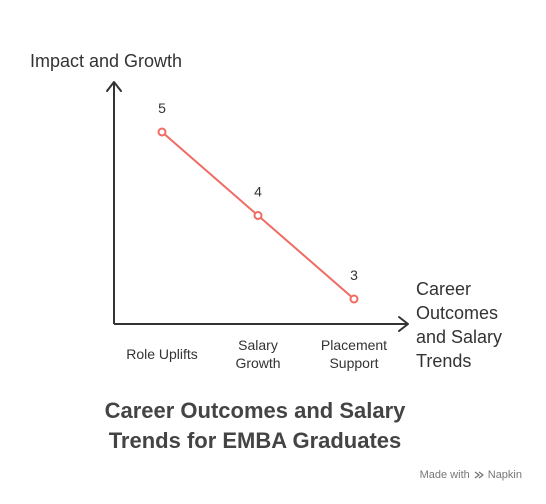 The height and width of the screenshot is (504, 546). What do you see at coordinates (162, 354) in the screenshot?
I see `x-tick-label: Role Uplifts` at bounding box center [162, 354].